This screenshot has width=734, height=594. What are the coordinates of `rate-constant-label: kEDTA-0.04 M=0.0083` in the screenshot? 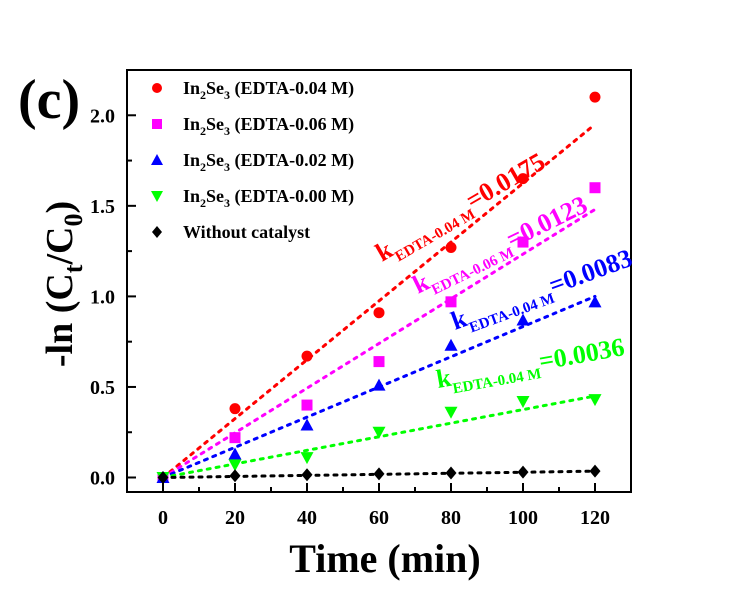 It's located at (542, 292).